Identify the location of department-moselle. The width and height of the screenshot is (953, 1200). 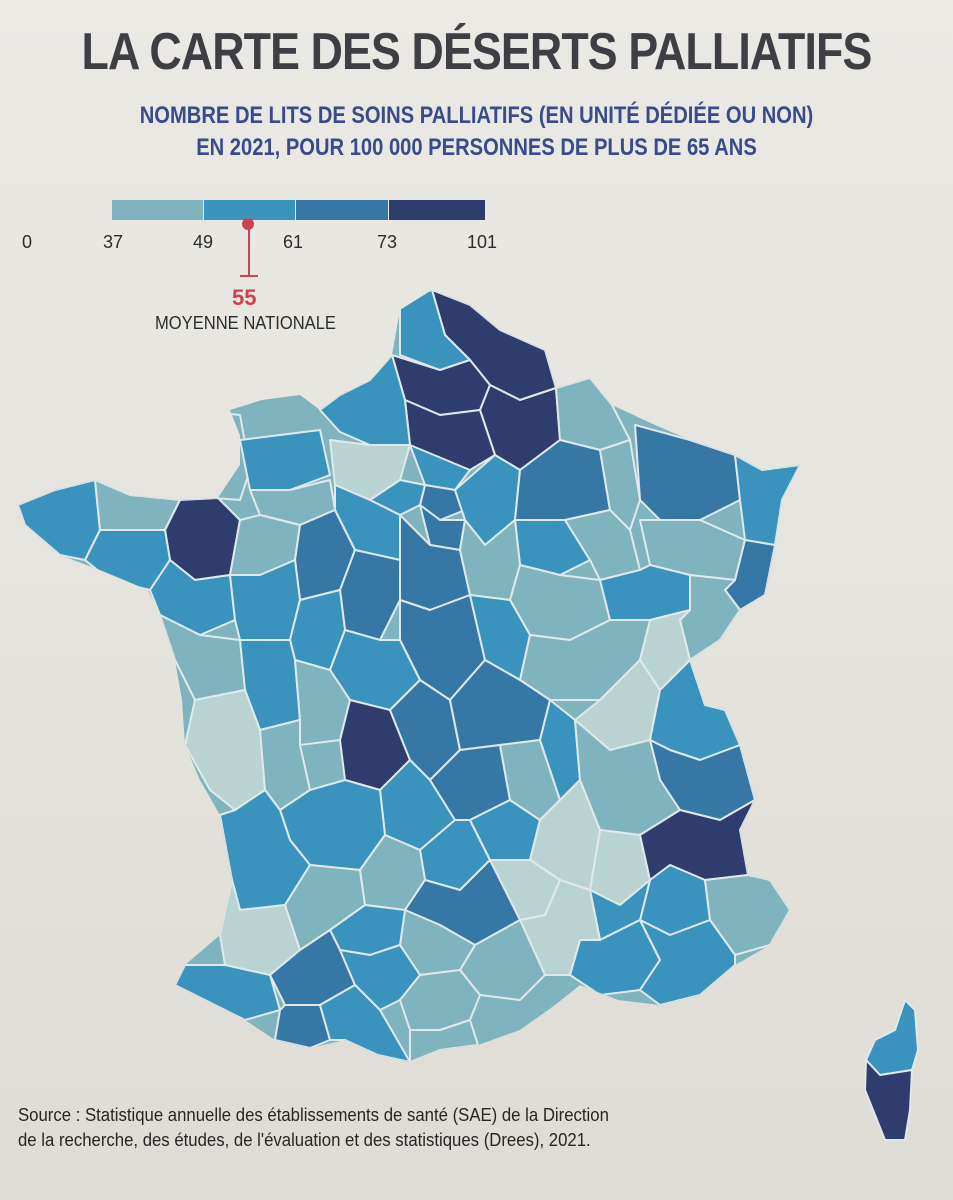
(687, 472).